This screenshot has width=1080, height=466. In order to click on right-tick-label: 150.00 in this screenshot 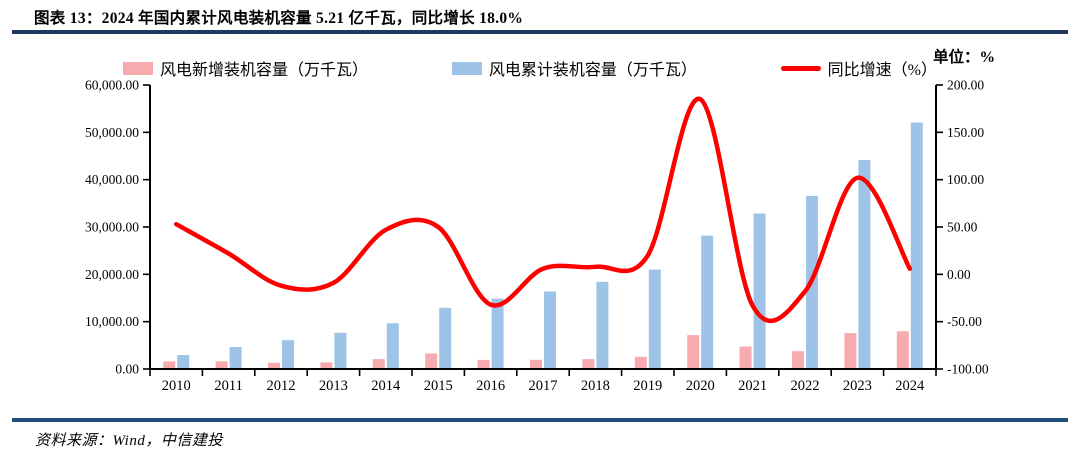, I will do `click(965, 132)`.